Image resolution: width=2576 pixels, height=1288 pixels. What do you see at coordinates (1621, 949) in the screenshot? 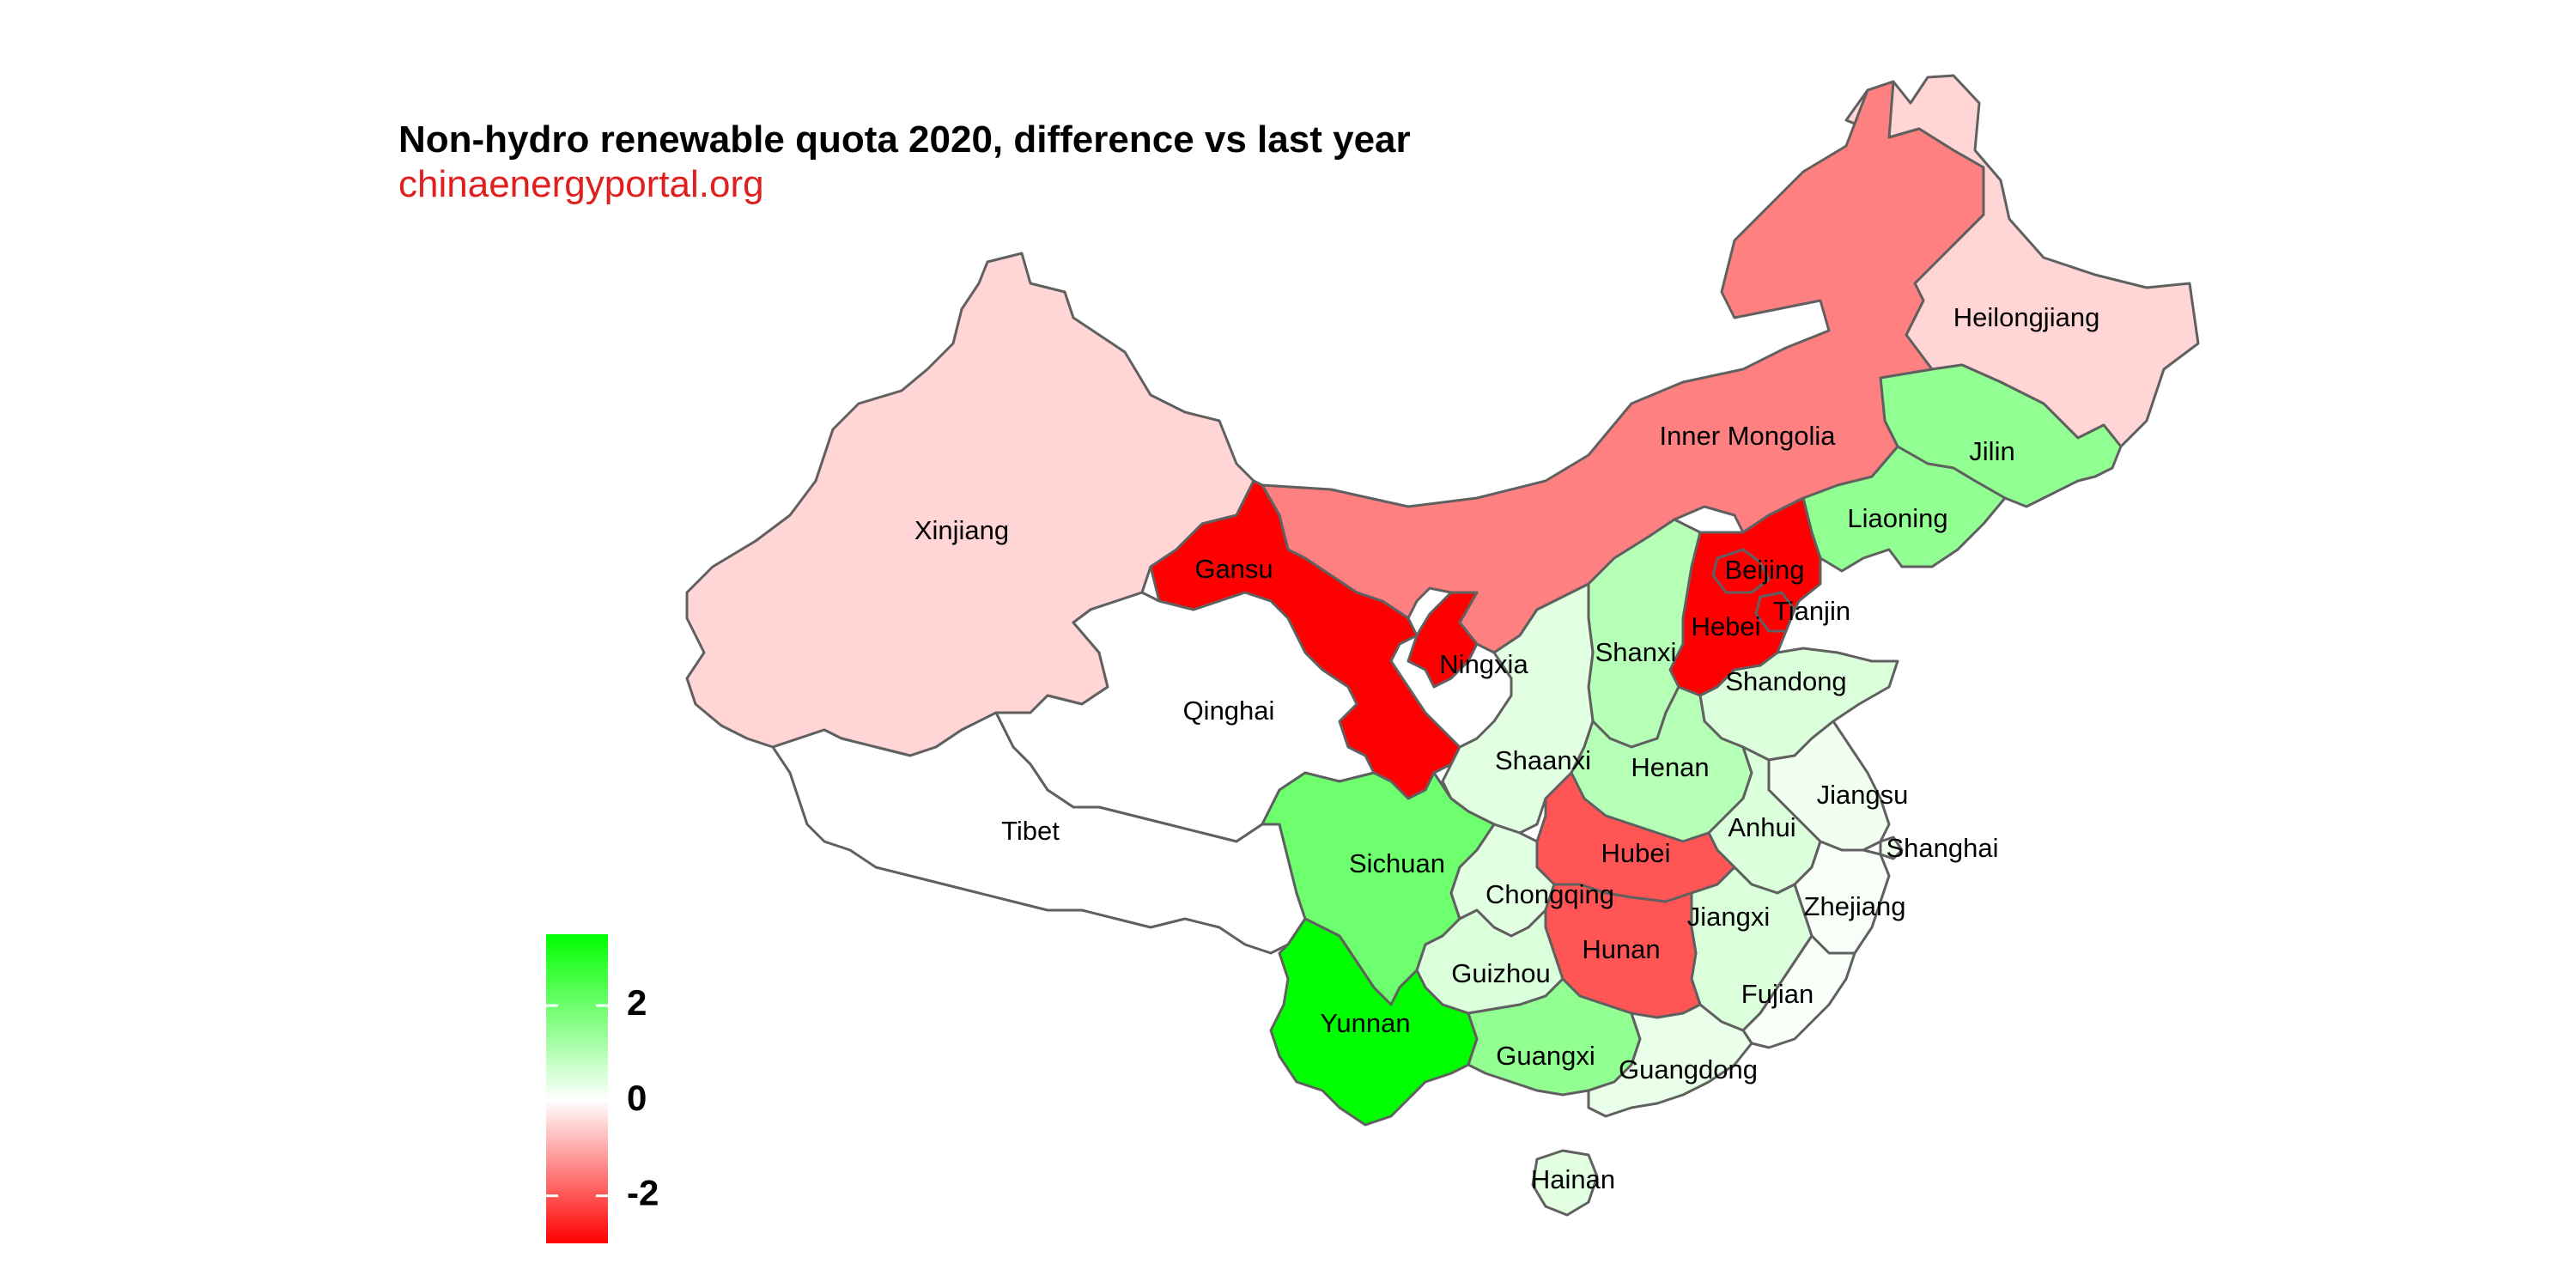
I see `province-label: Hunan` at bounding box center [1621, 949].